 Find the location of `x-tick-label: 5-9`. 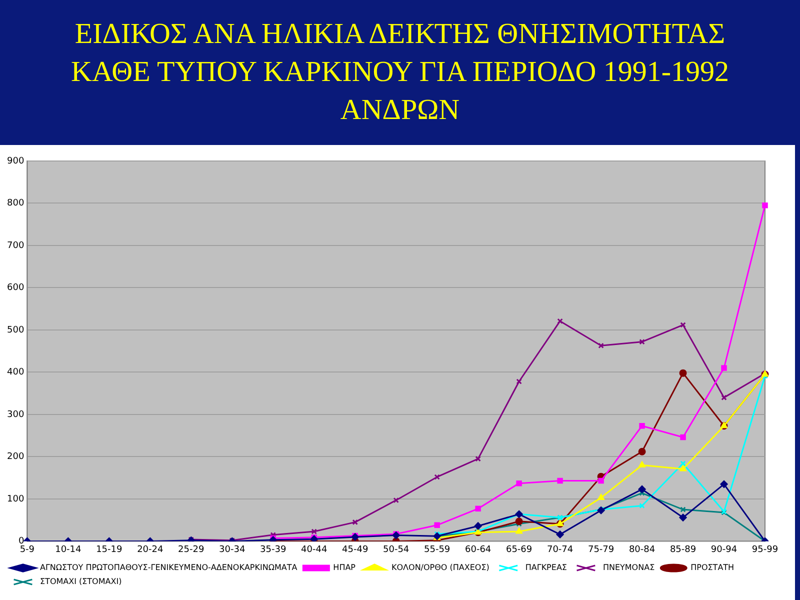

x-tick-label: 5-9 is located at coordinates (27, 549).